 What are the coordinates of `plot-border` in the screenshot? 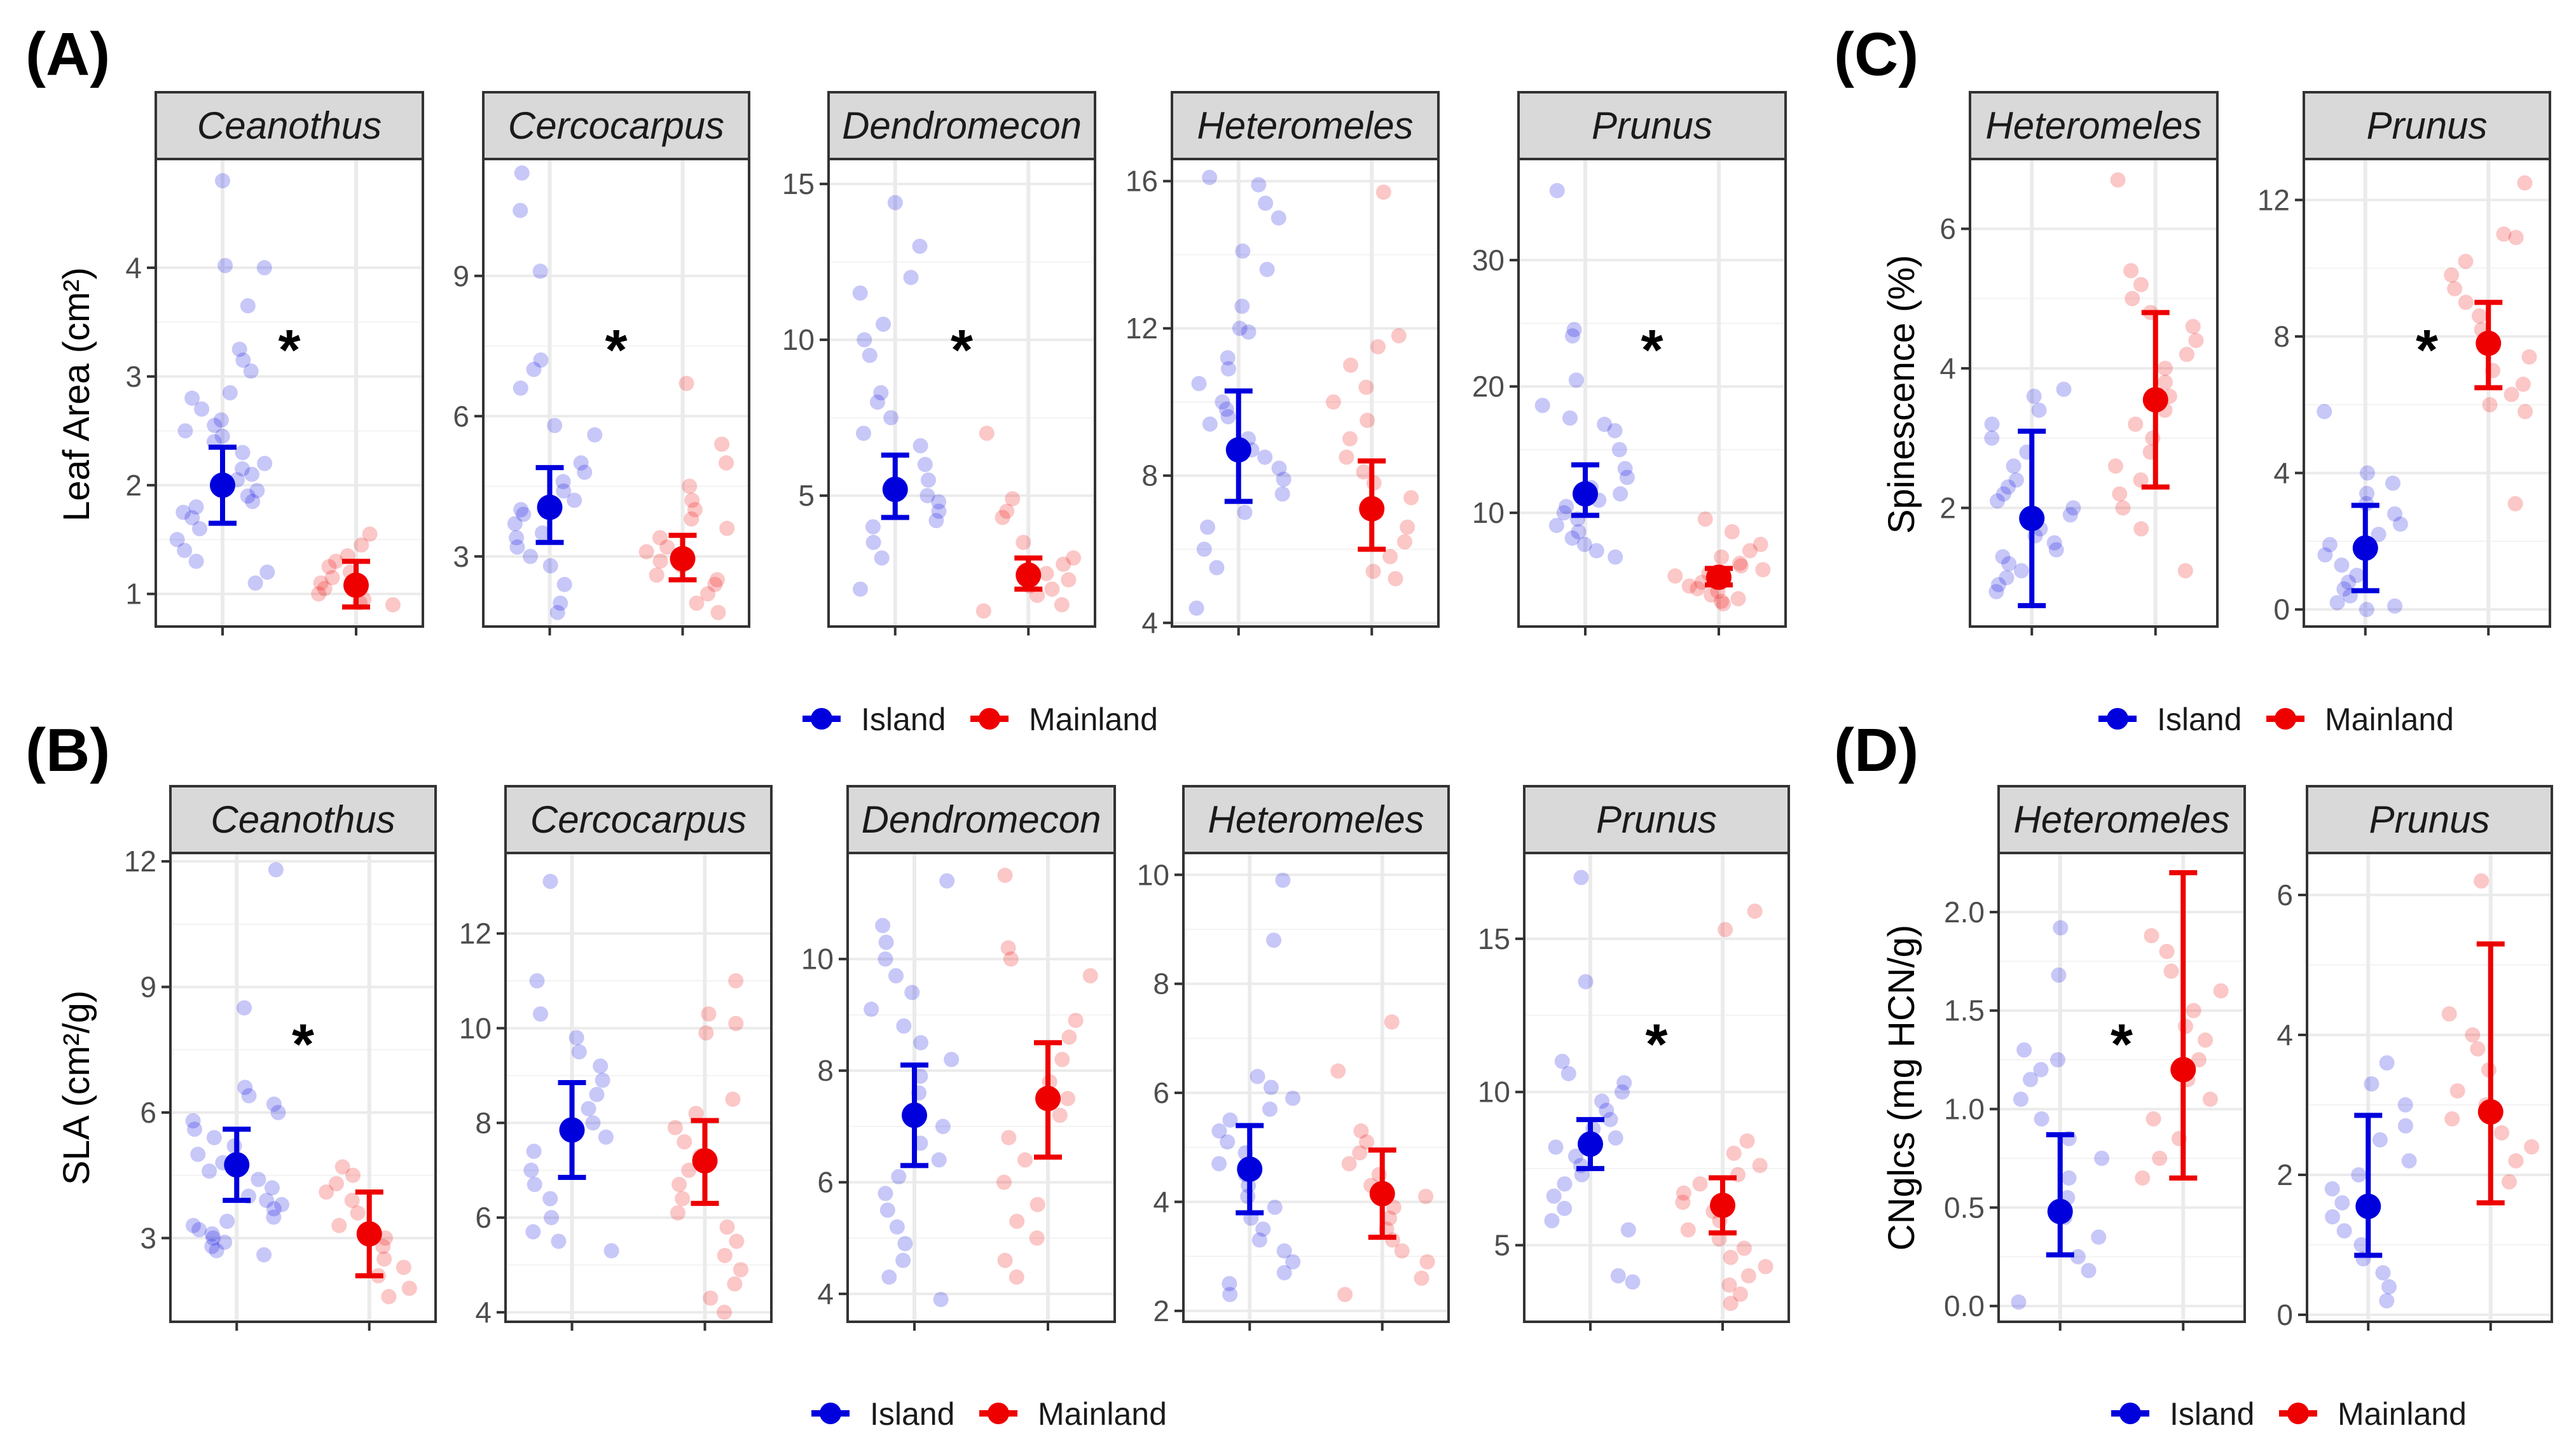 It's located at (981, 1087).